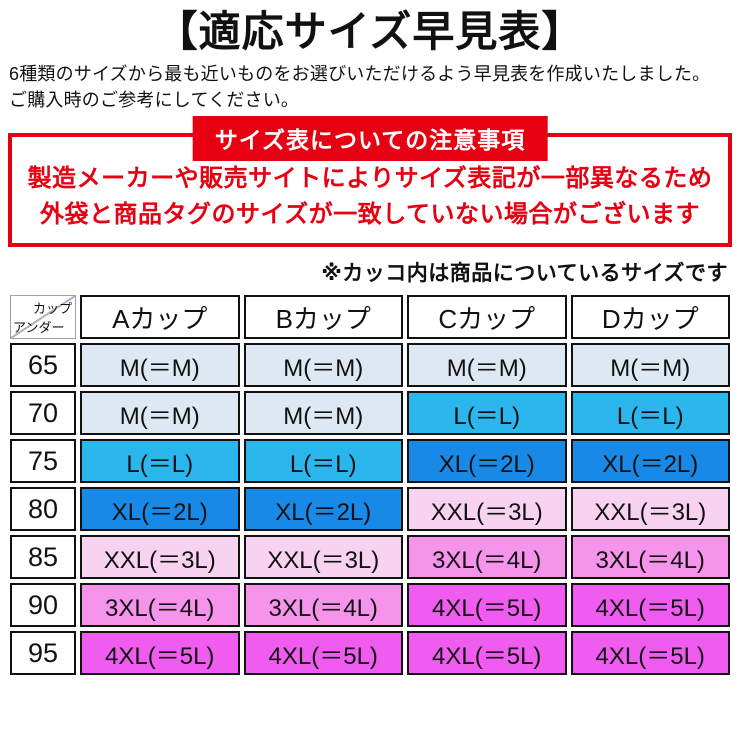 The image size is (740, 748). I want to click on table-row: 75 L(＝L) L(＝L) XL(＝2L) XL(＝2L), so click(370, 461).